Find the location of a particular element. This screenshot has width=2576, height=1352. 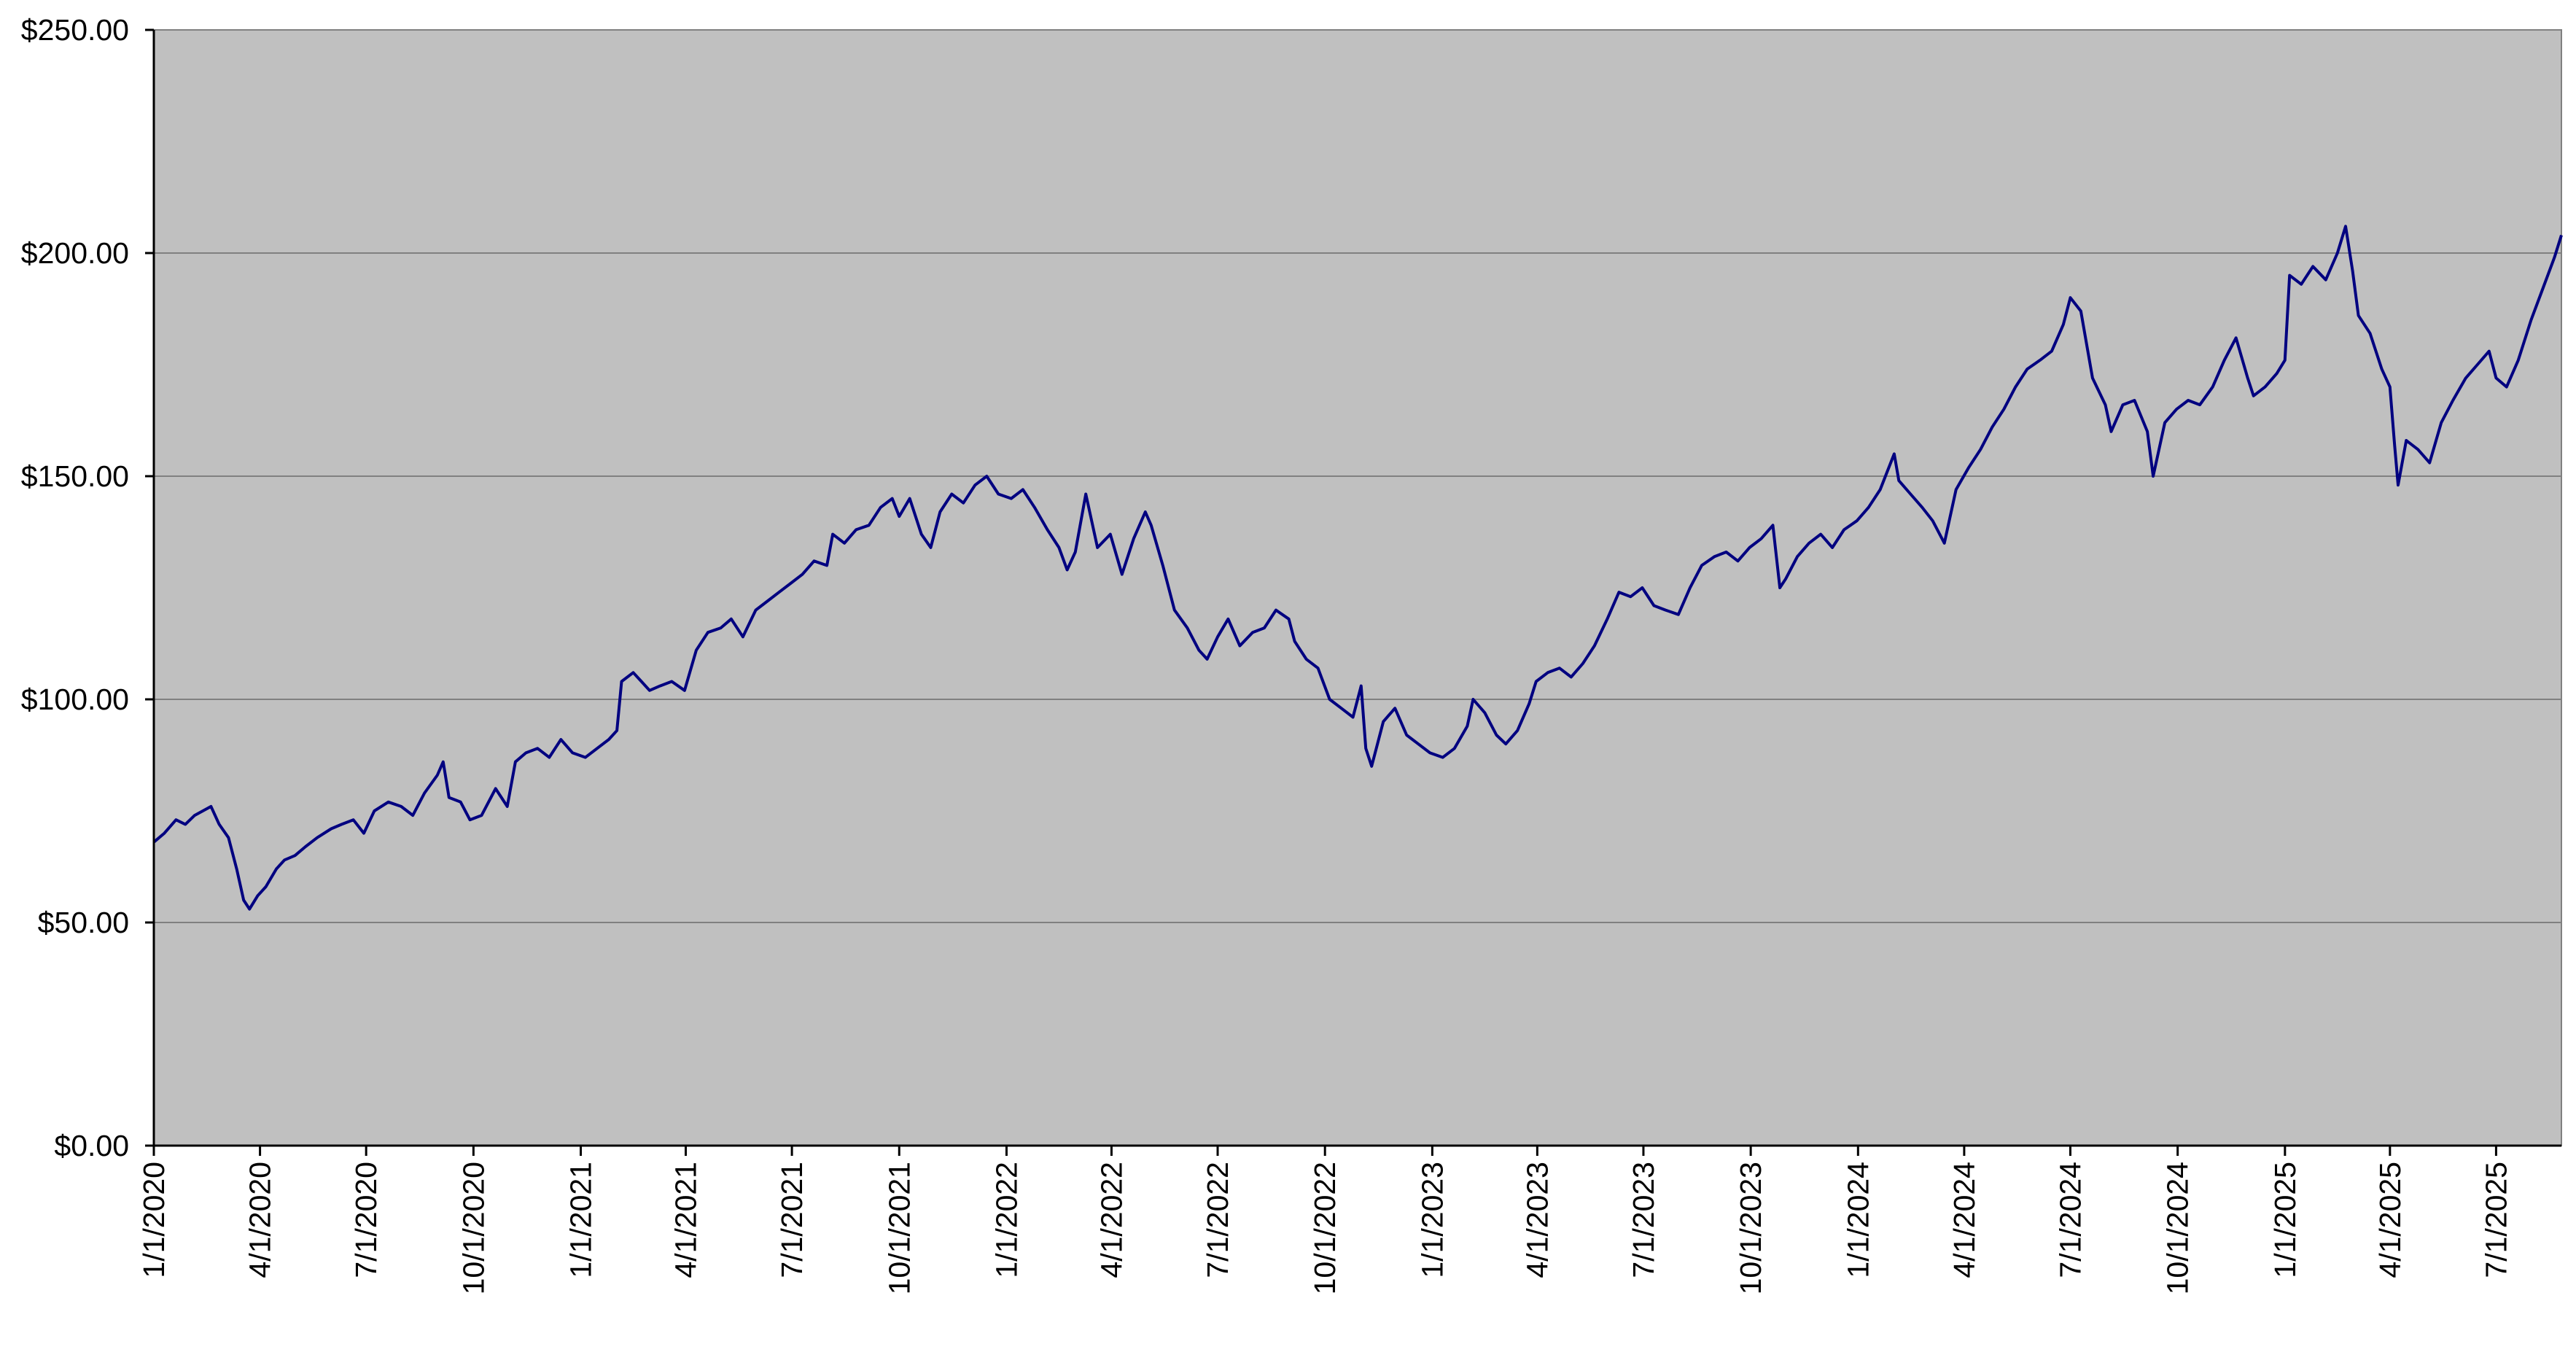

y-tick-label: $150.00 is located at coordinates (75, 476).